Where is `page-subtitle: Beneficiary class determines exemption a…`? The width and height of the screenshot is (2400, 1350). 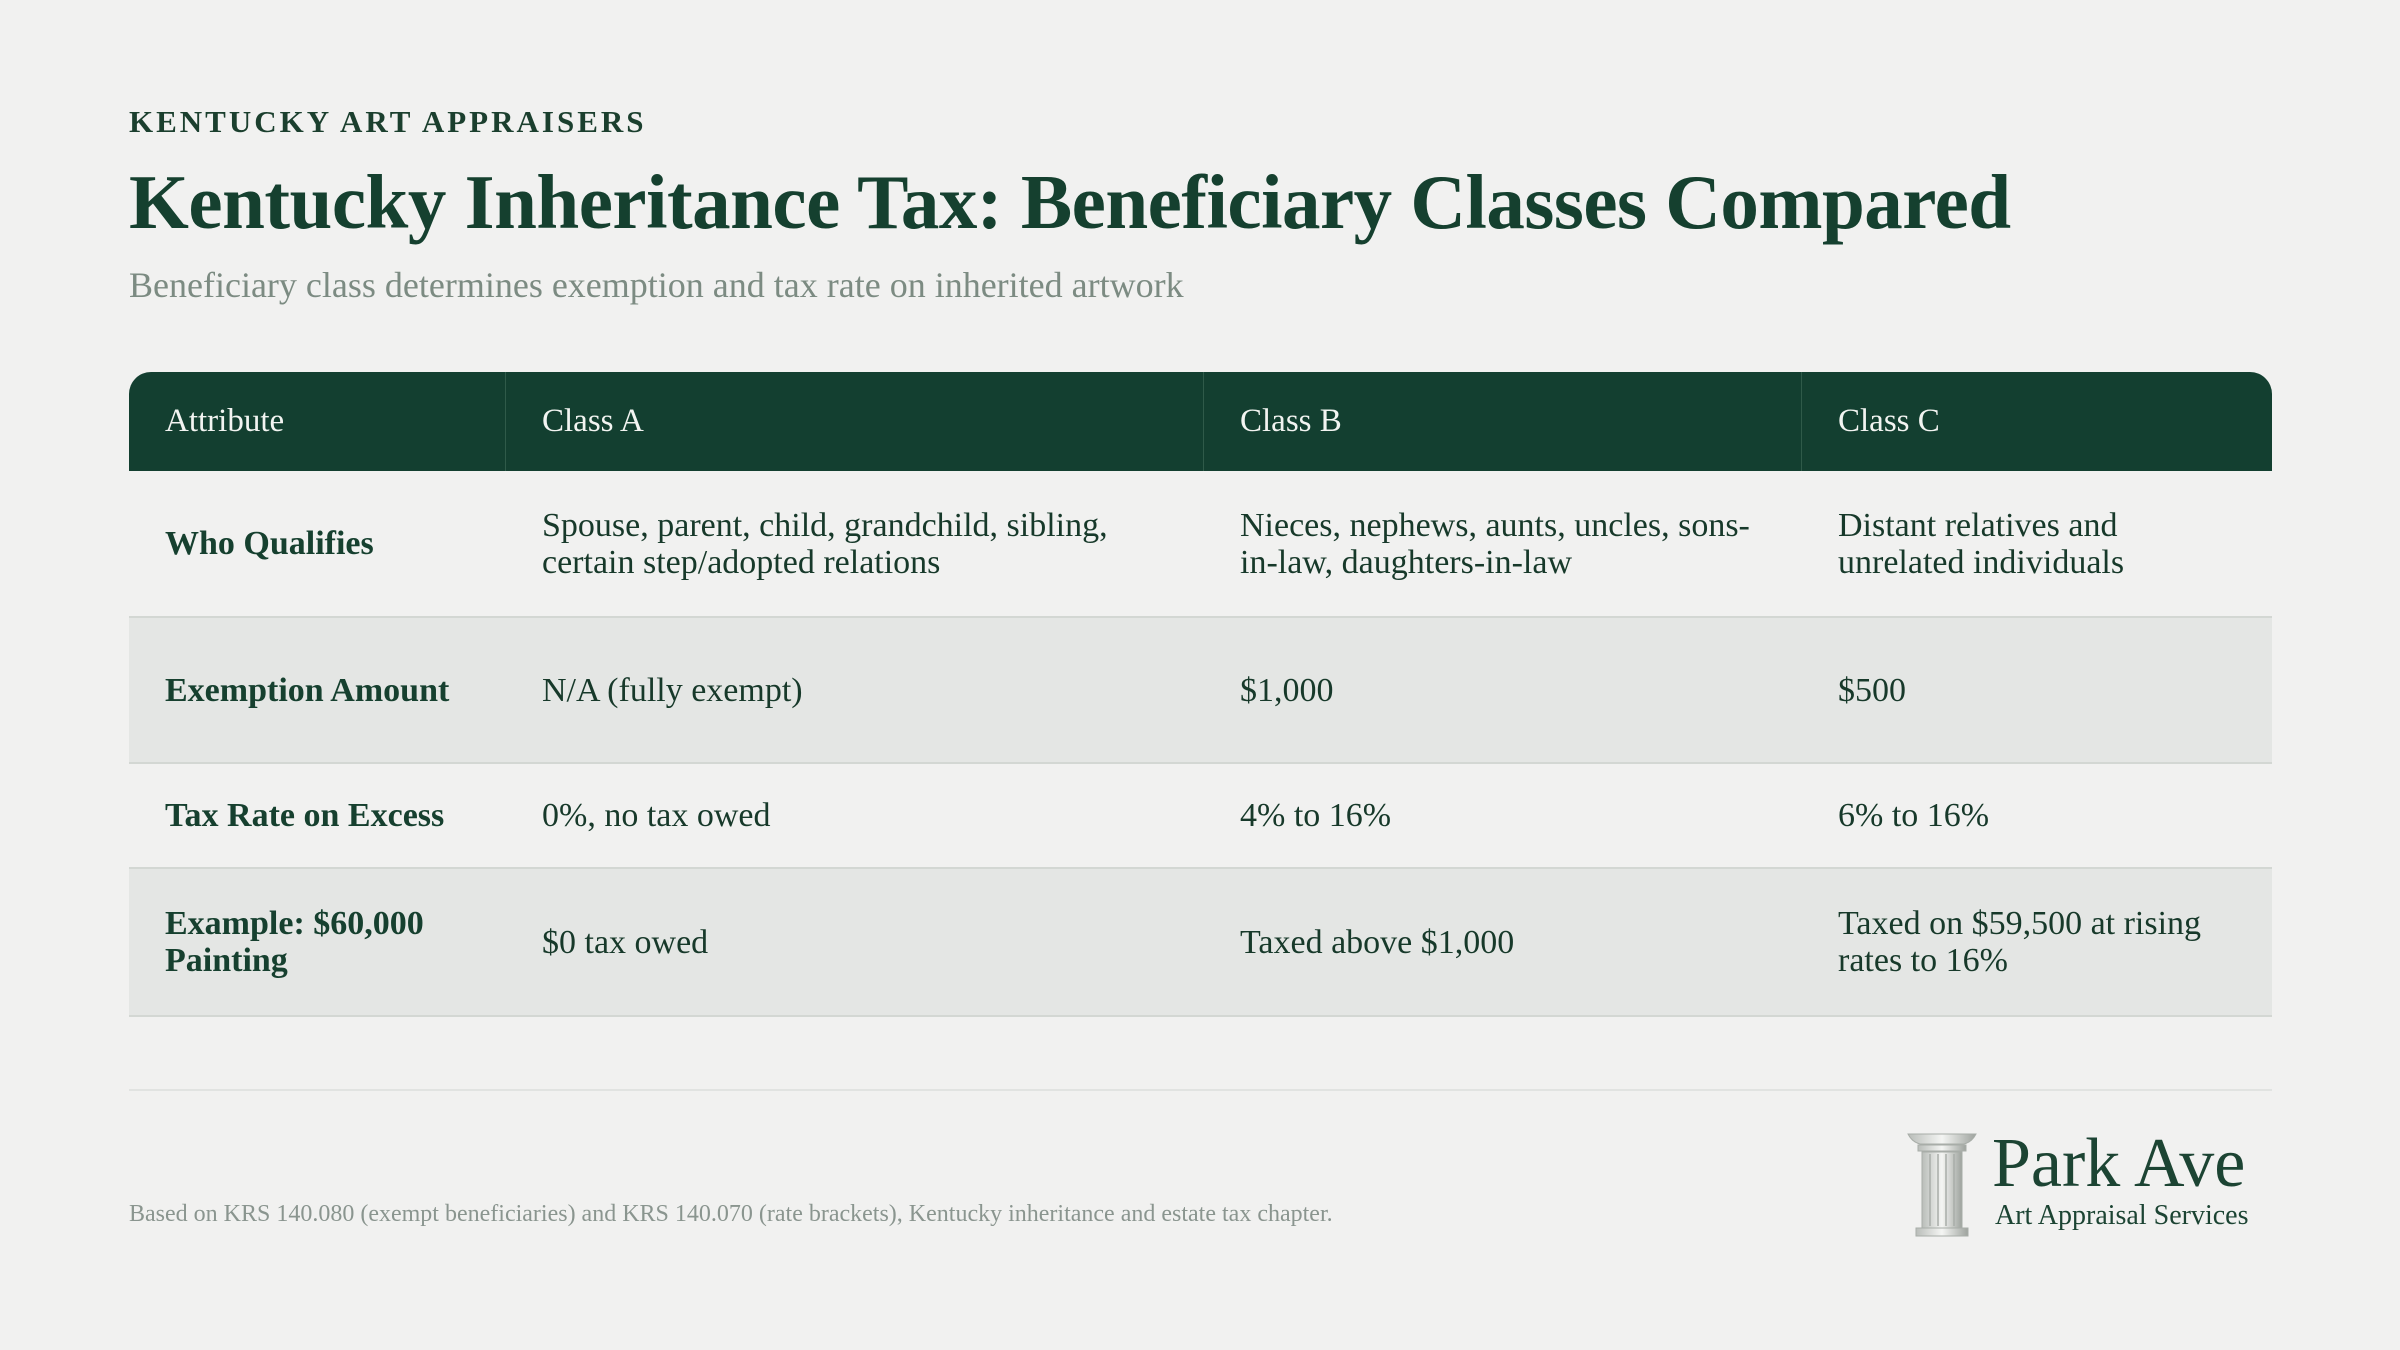 page-subtitle: Beneficiary class determines exemption a… is located at coordinates (656, 285).